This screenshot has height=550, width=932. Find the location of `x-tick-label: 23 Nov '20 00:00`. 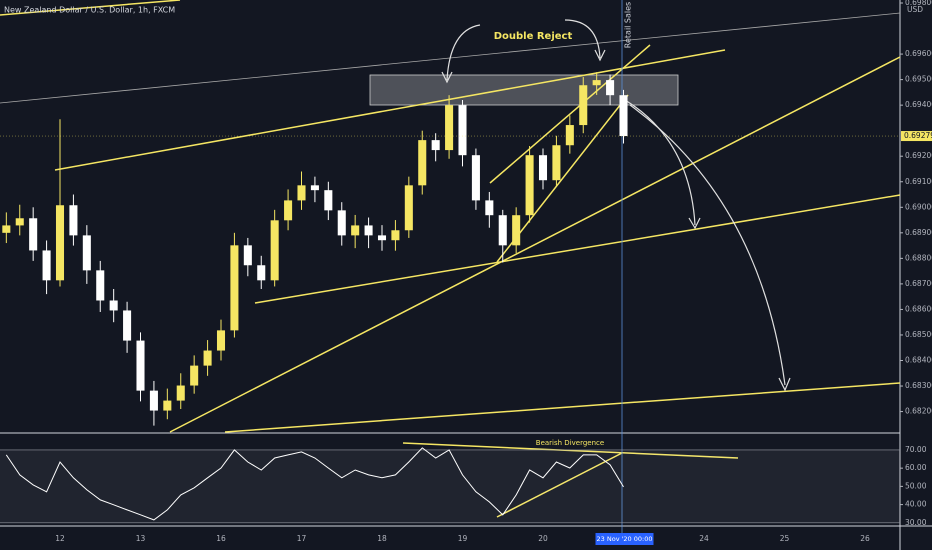

x-tick-label: 23 Nov '20 00:00 is located at coordinates (625, 539).